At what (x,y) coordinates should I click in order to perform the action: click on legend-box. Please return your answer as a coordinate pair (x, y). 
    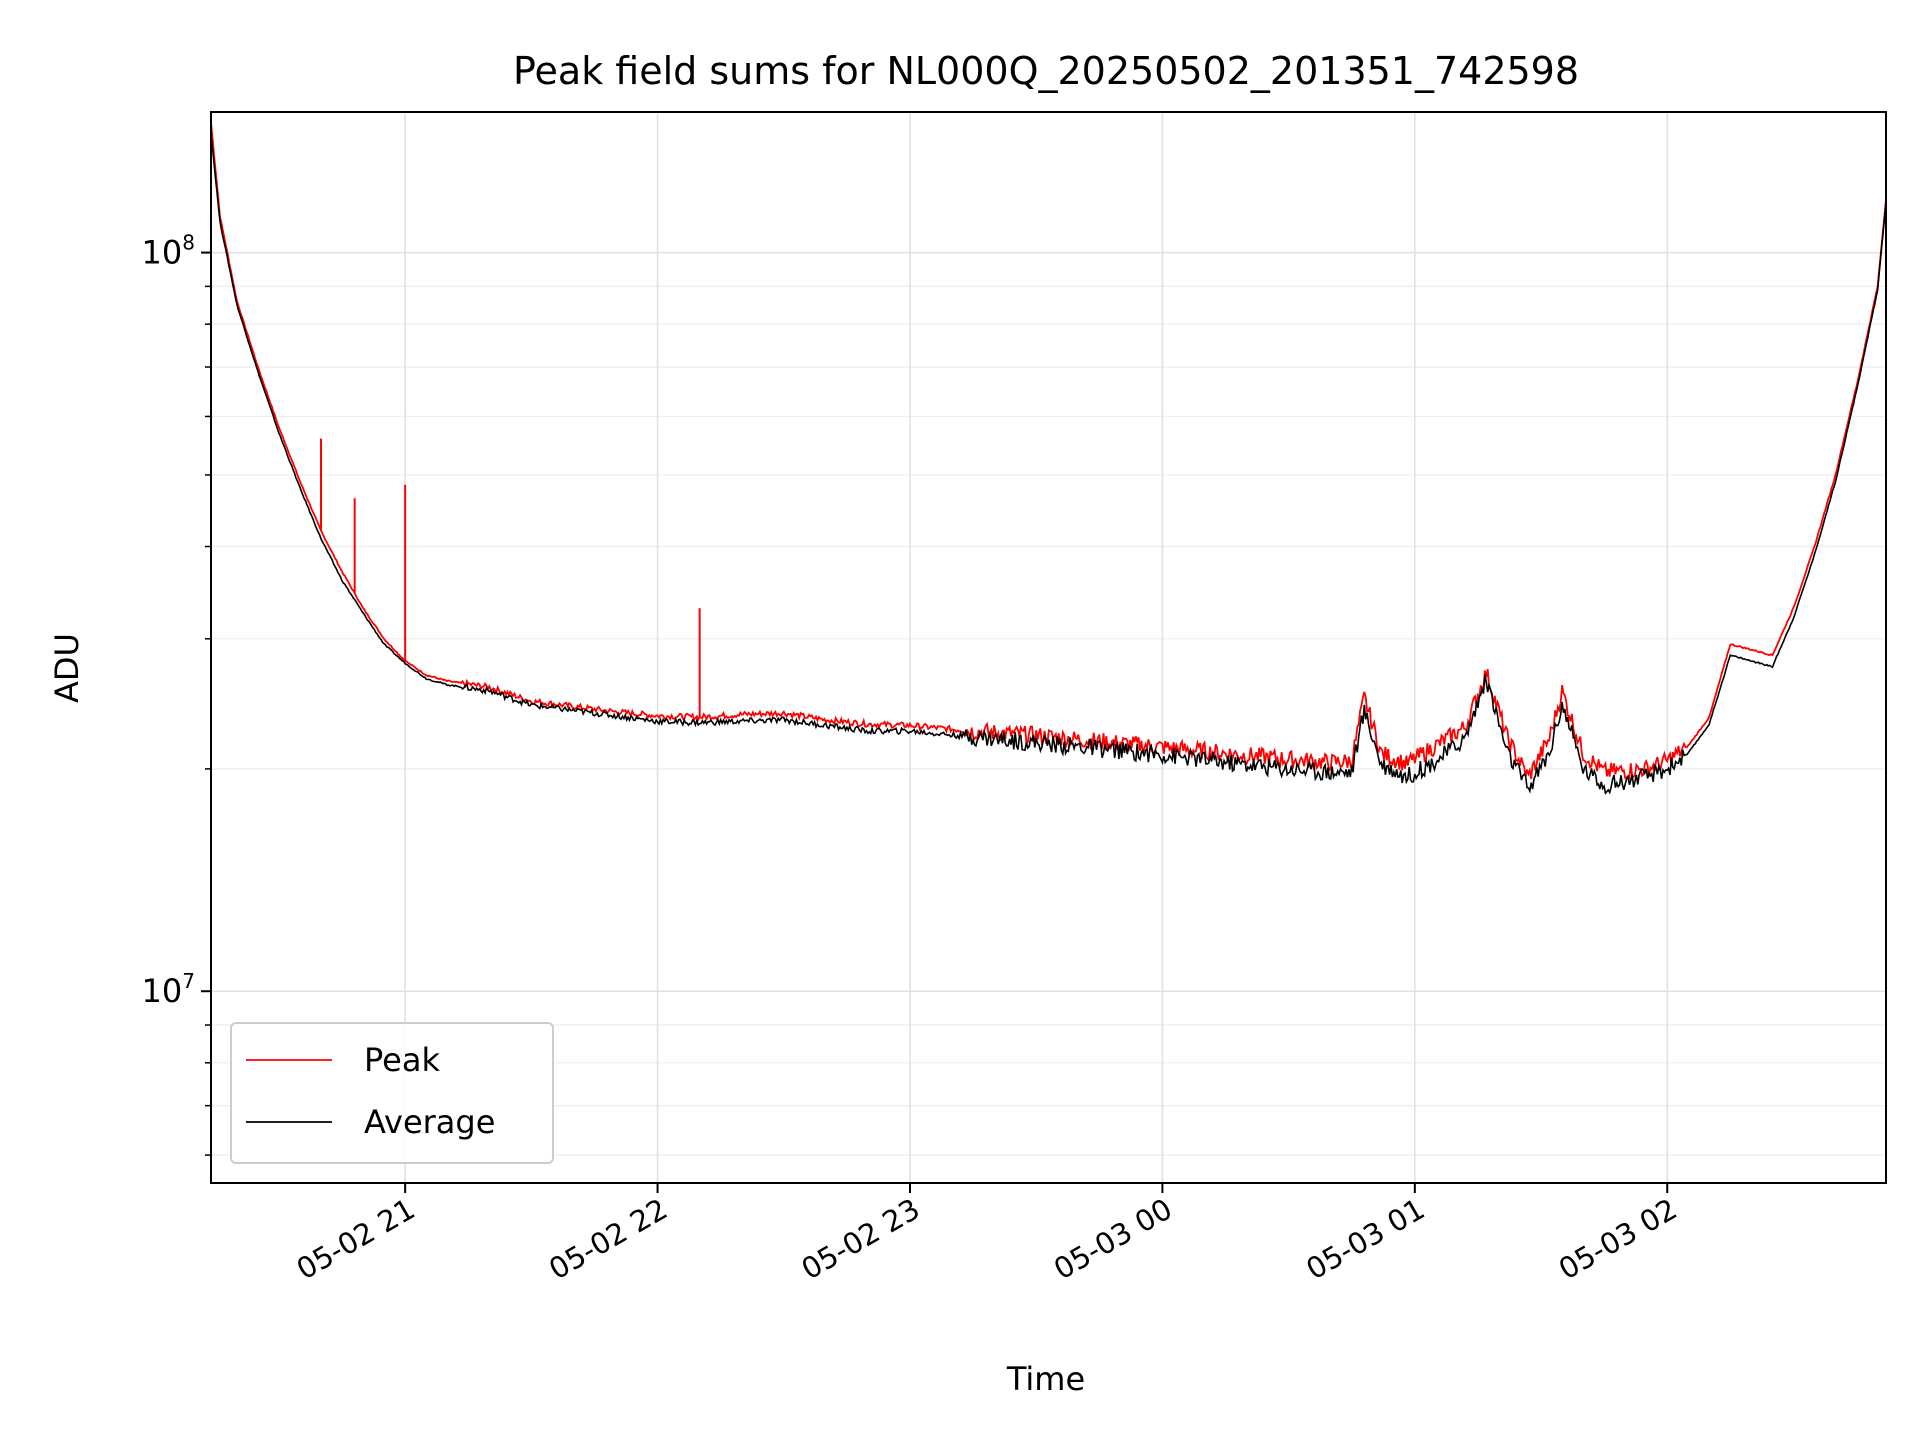
    Looking at the image, I should click on (392, 1093).